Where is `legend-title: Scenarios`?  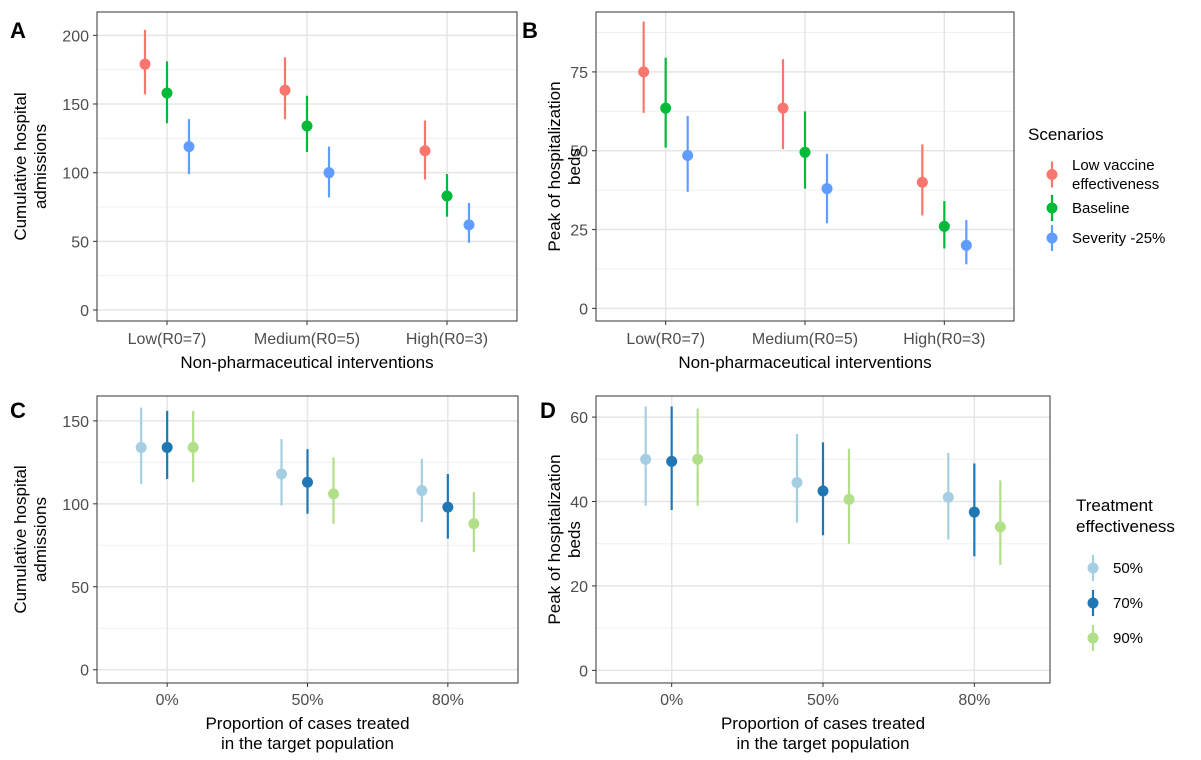
legend-title: Scenarios is located at coordinates (1066, 134).